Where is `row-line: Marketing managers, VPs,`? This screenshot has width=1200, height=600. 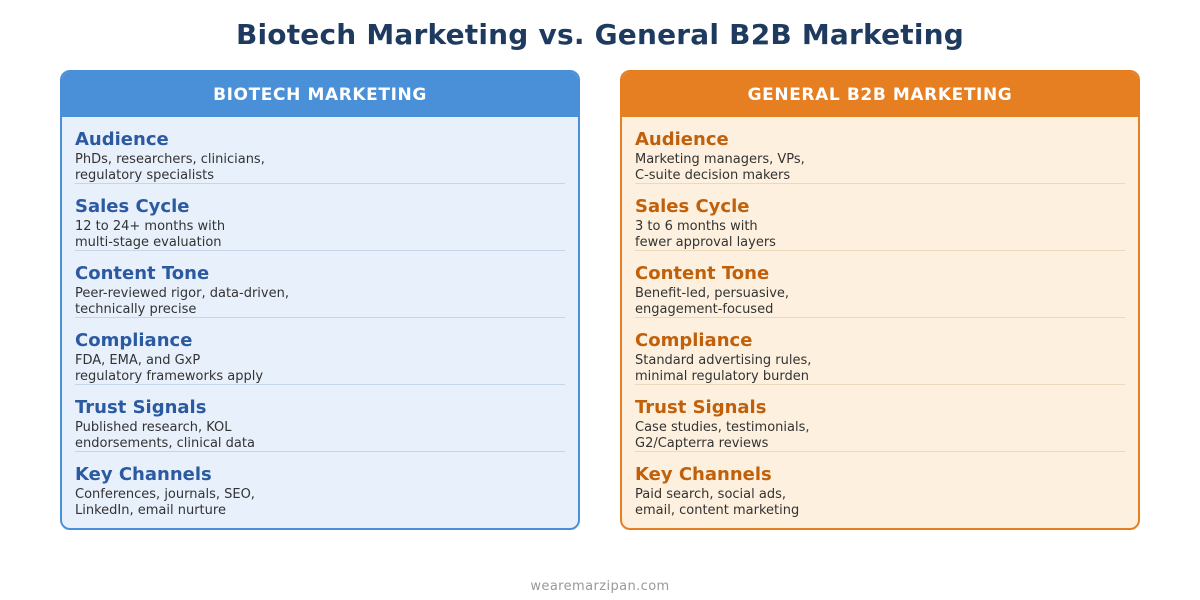 row-line: Marketing managers, VPs, is located at coordinates (720, 159).